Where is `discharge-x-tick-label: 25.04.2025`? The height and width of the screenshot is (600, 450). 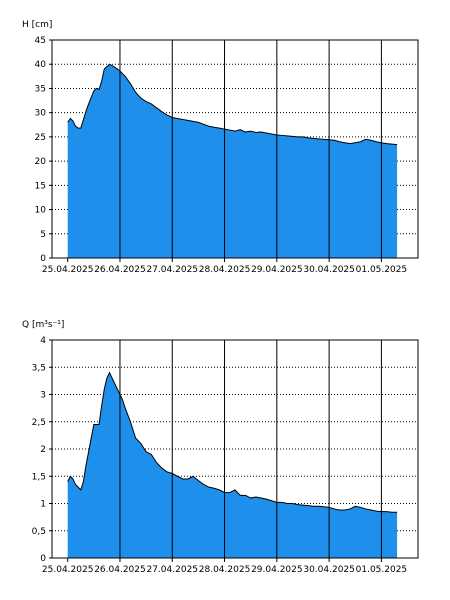
discharge-x-tick-label: 25.04.2025 is located at coordinates (68, 570).